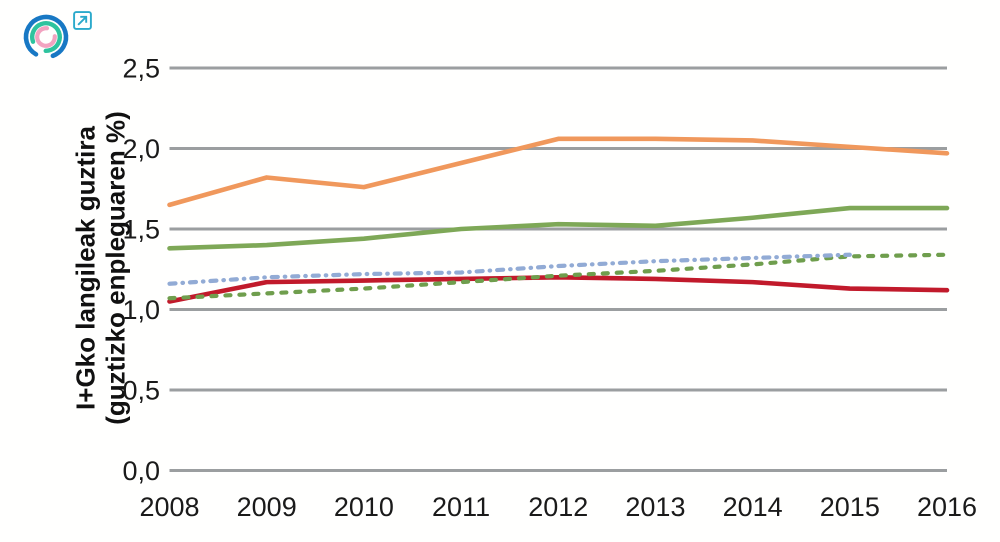 This screenshot has height=542, width=1000. I want to click on y-tick-label: 2,5, so click(141, 69).